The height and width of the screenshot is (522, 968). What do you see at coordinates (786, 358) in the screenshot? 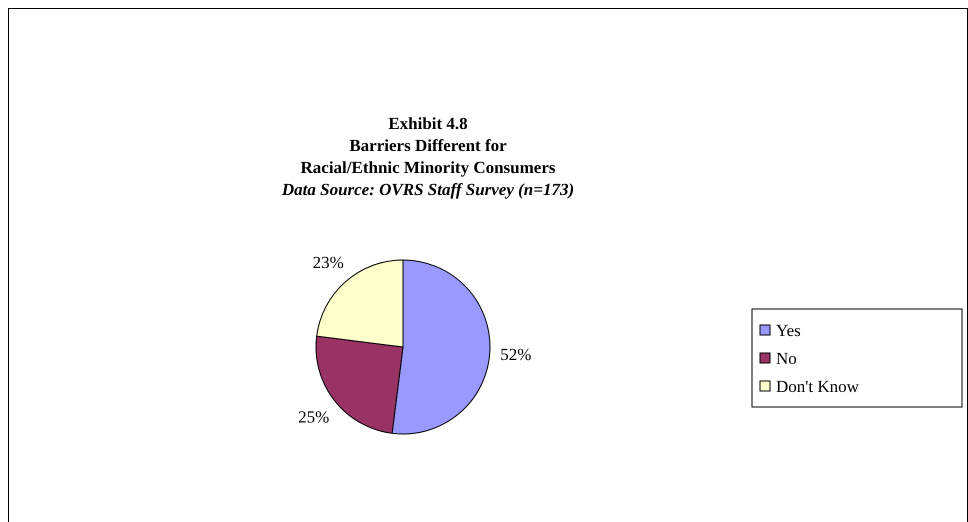
I see `legend-label: No` at bounding box center [786, 358].